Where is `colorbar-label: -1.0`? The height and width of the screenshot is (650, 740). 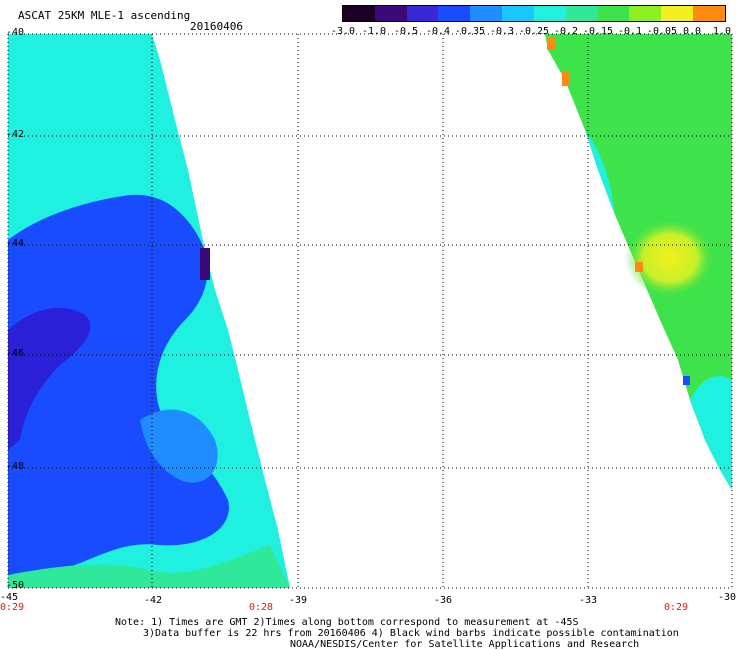 colorbar-label: -1.0 is located at coordinates (374, 31).